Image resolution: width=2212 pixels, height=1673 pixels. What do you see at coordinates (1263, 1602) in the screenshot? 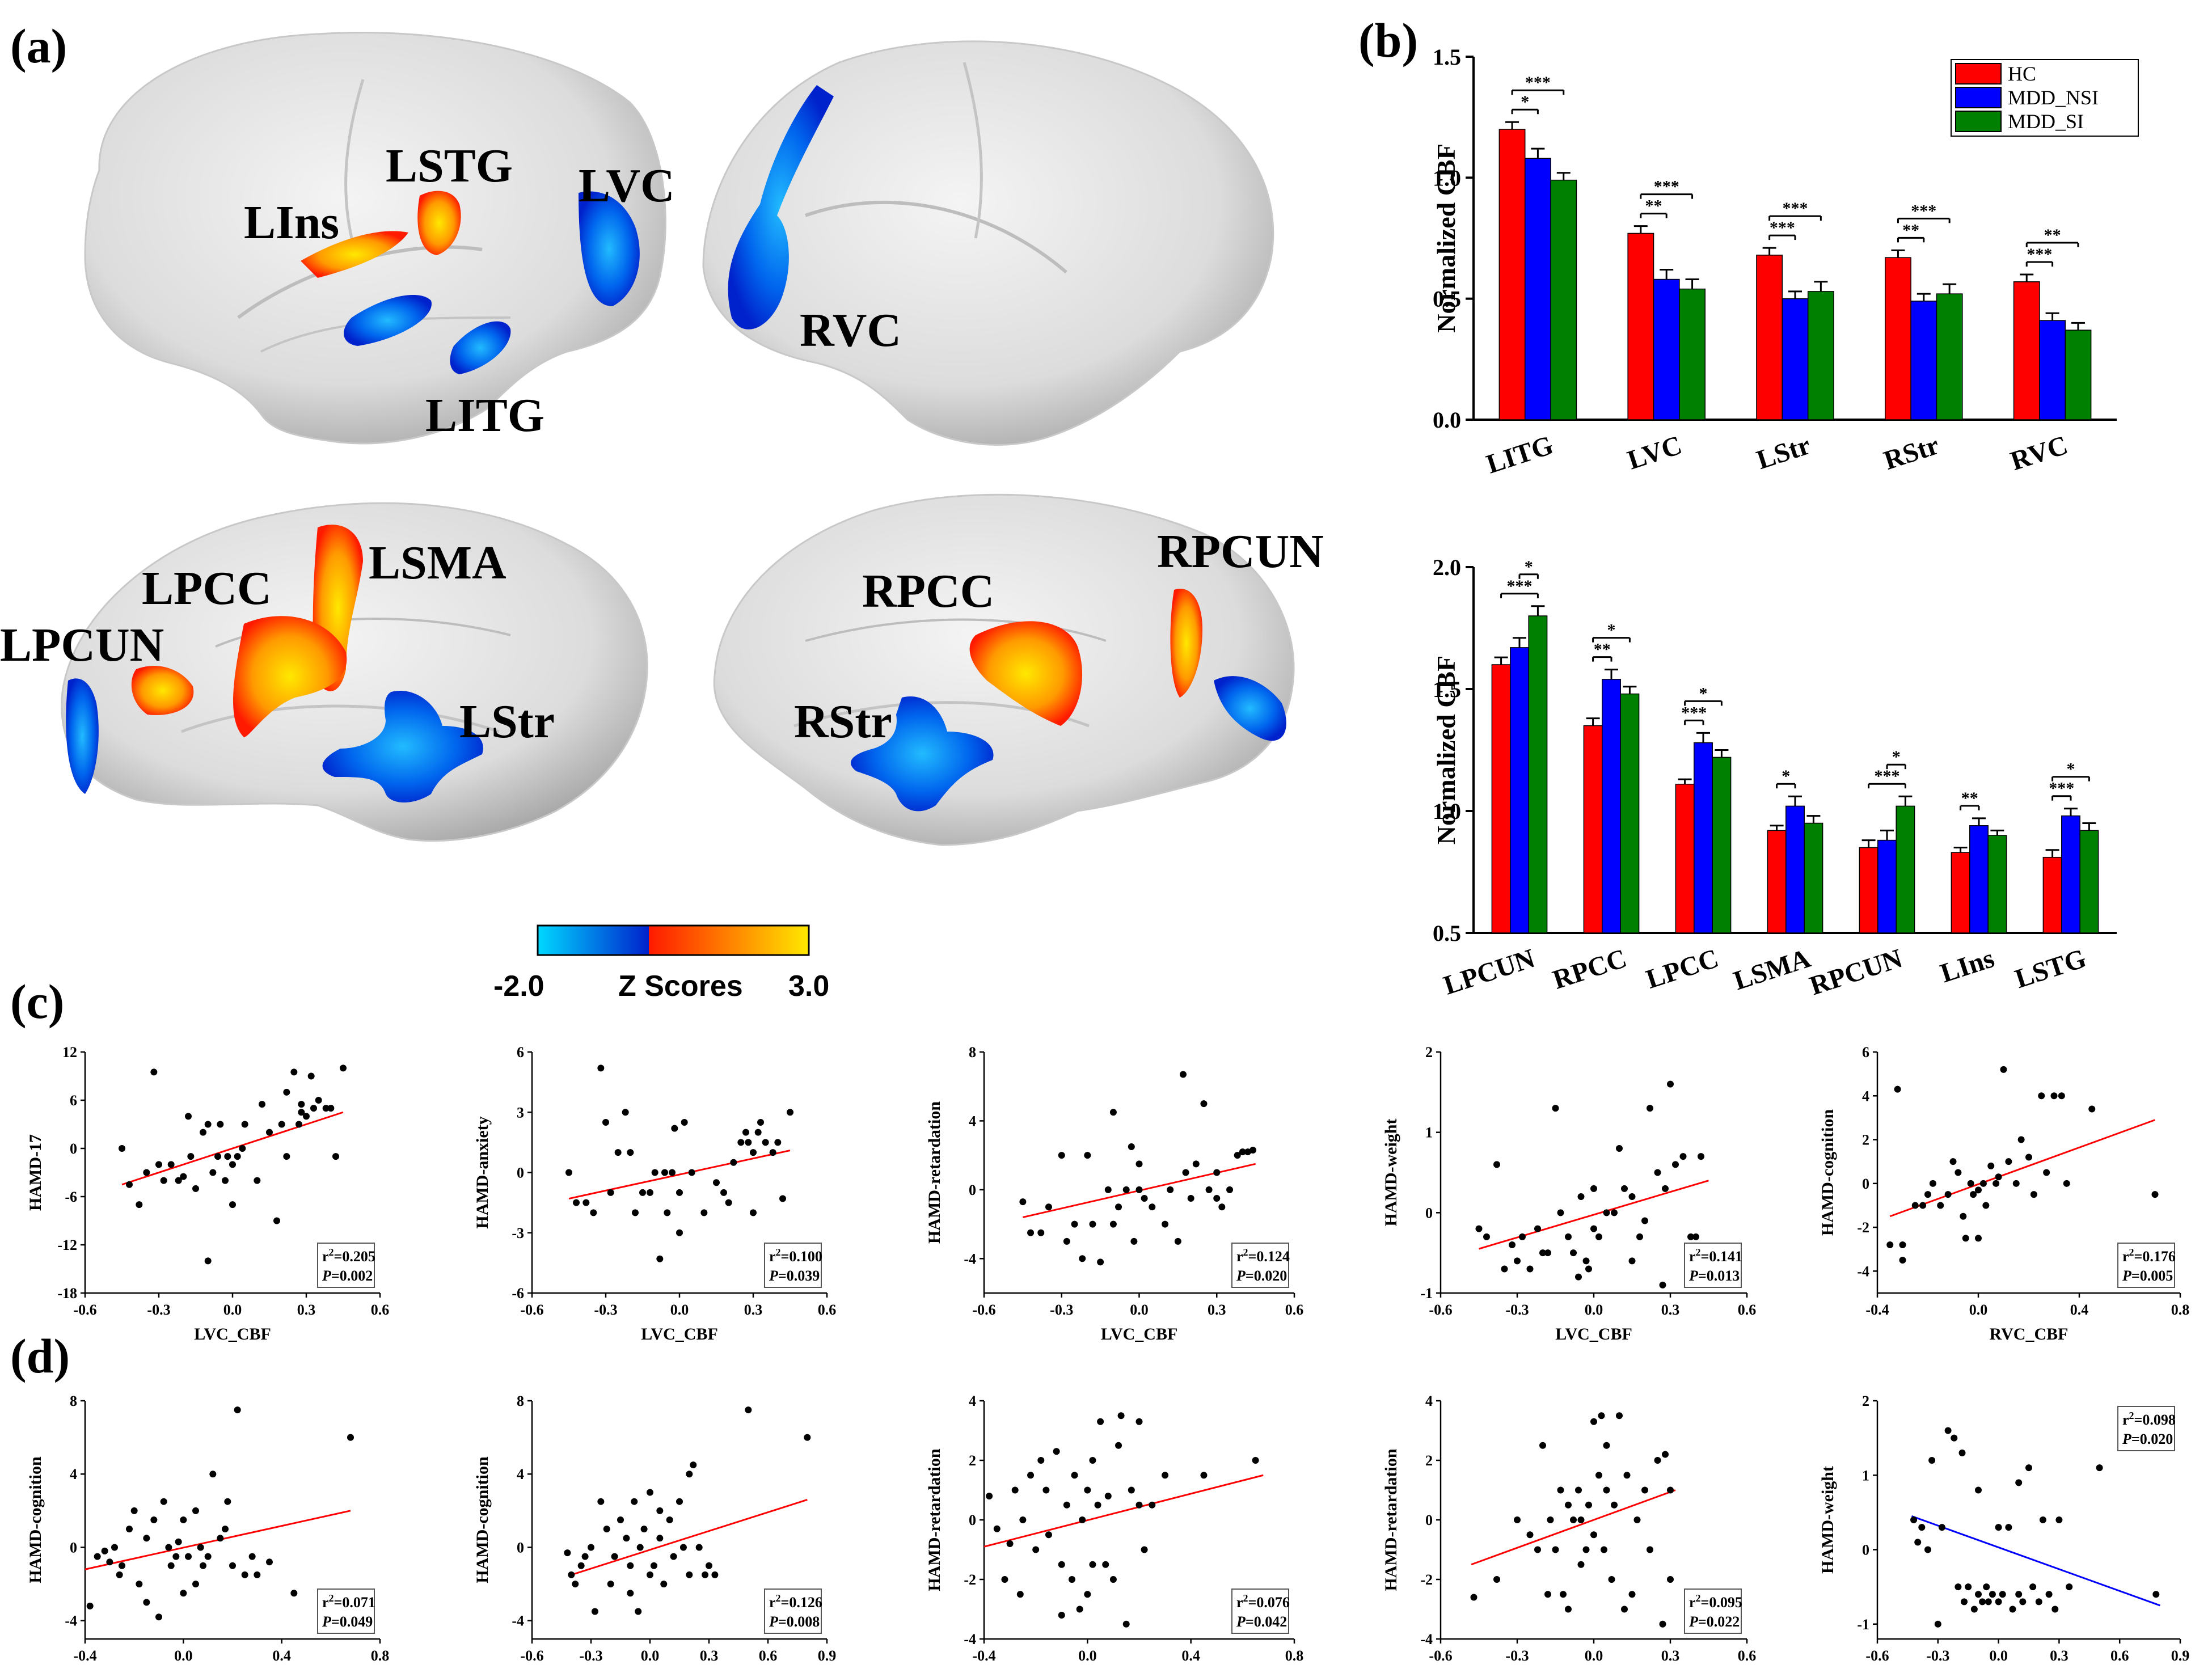
I see `stats-r2: r2=0.076` at bounding box center [1263, 1602].